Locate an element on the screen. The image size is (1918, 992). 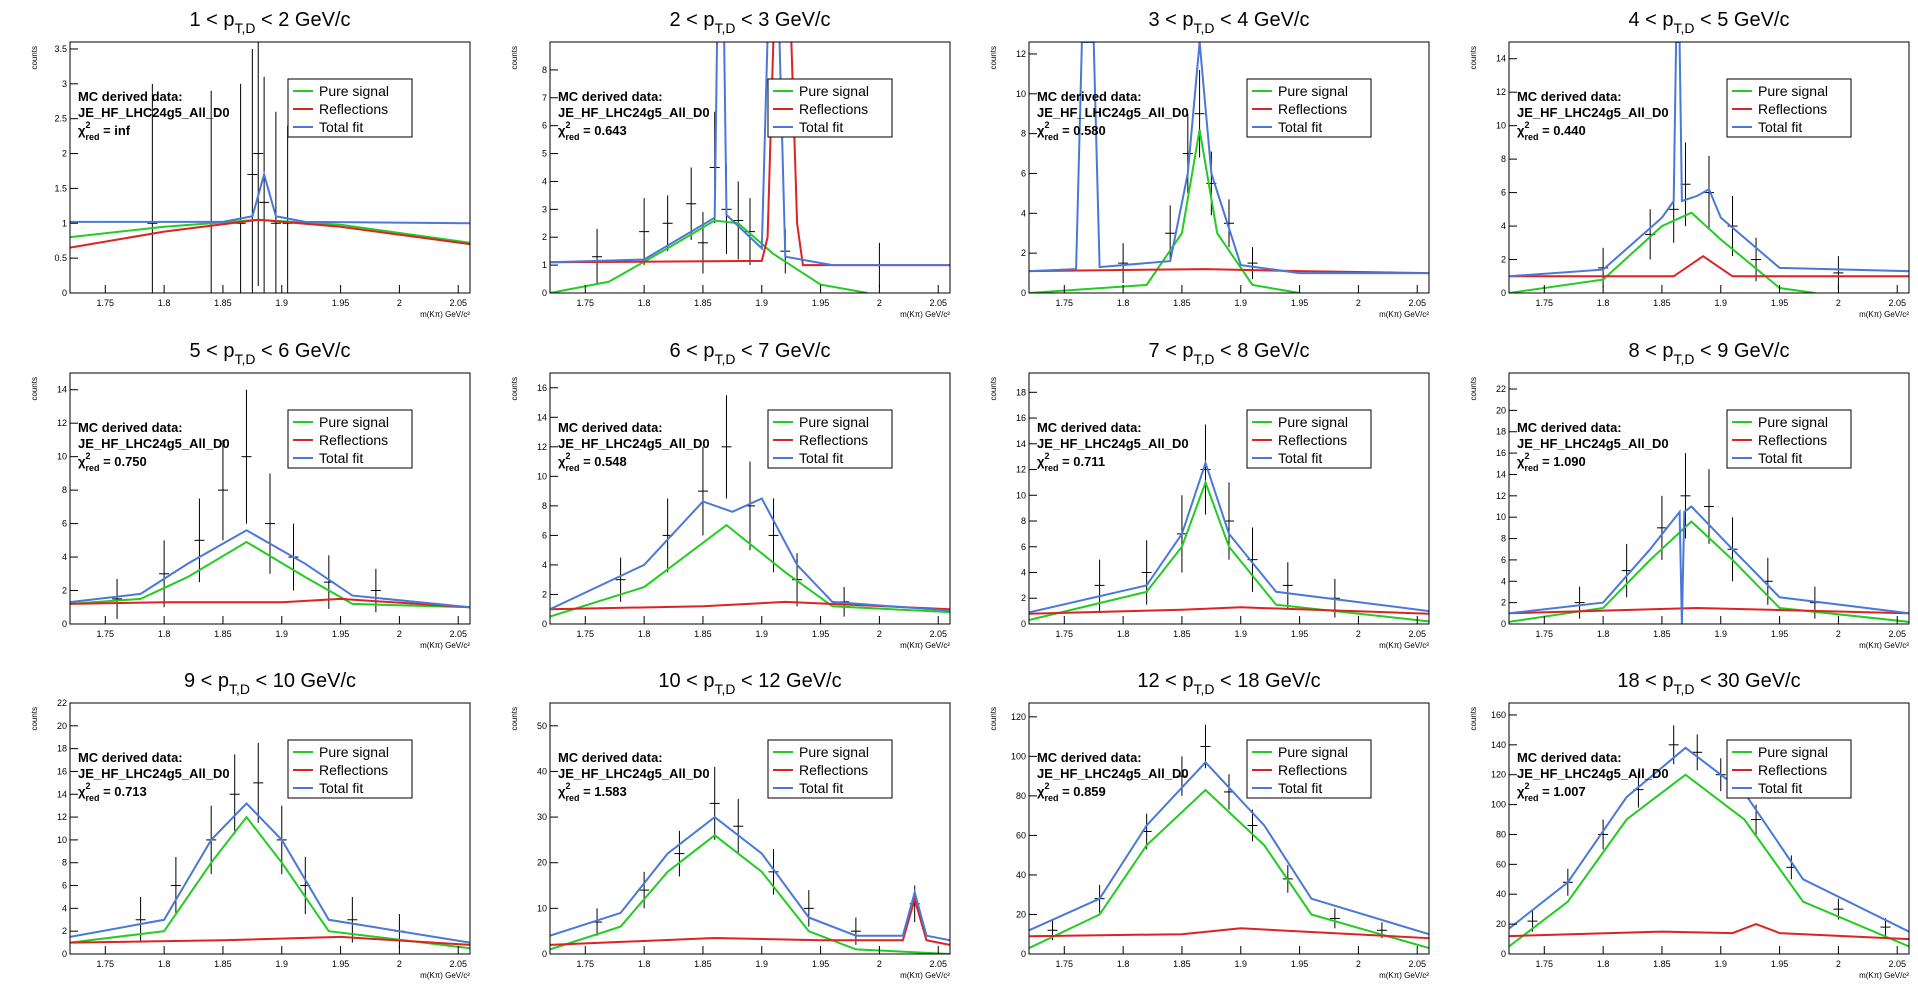
chi2-label: χ2 red = inf is located at coordinates (104, 131).